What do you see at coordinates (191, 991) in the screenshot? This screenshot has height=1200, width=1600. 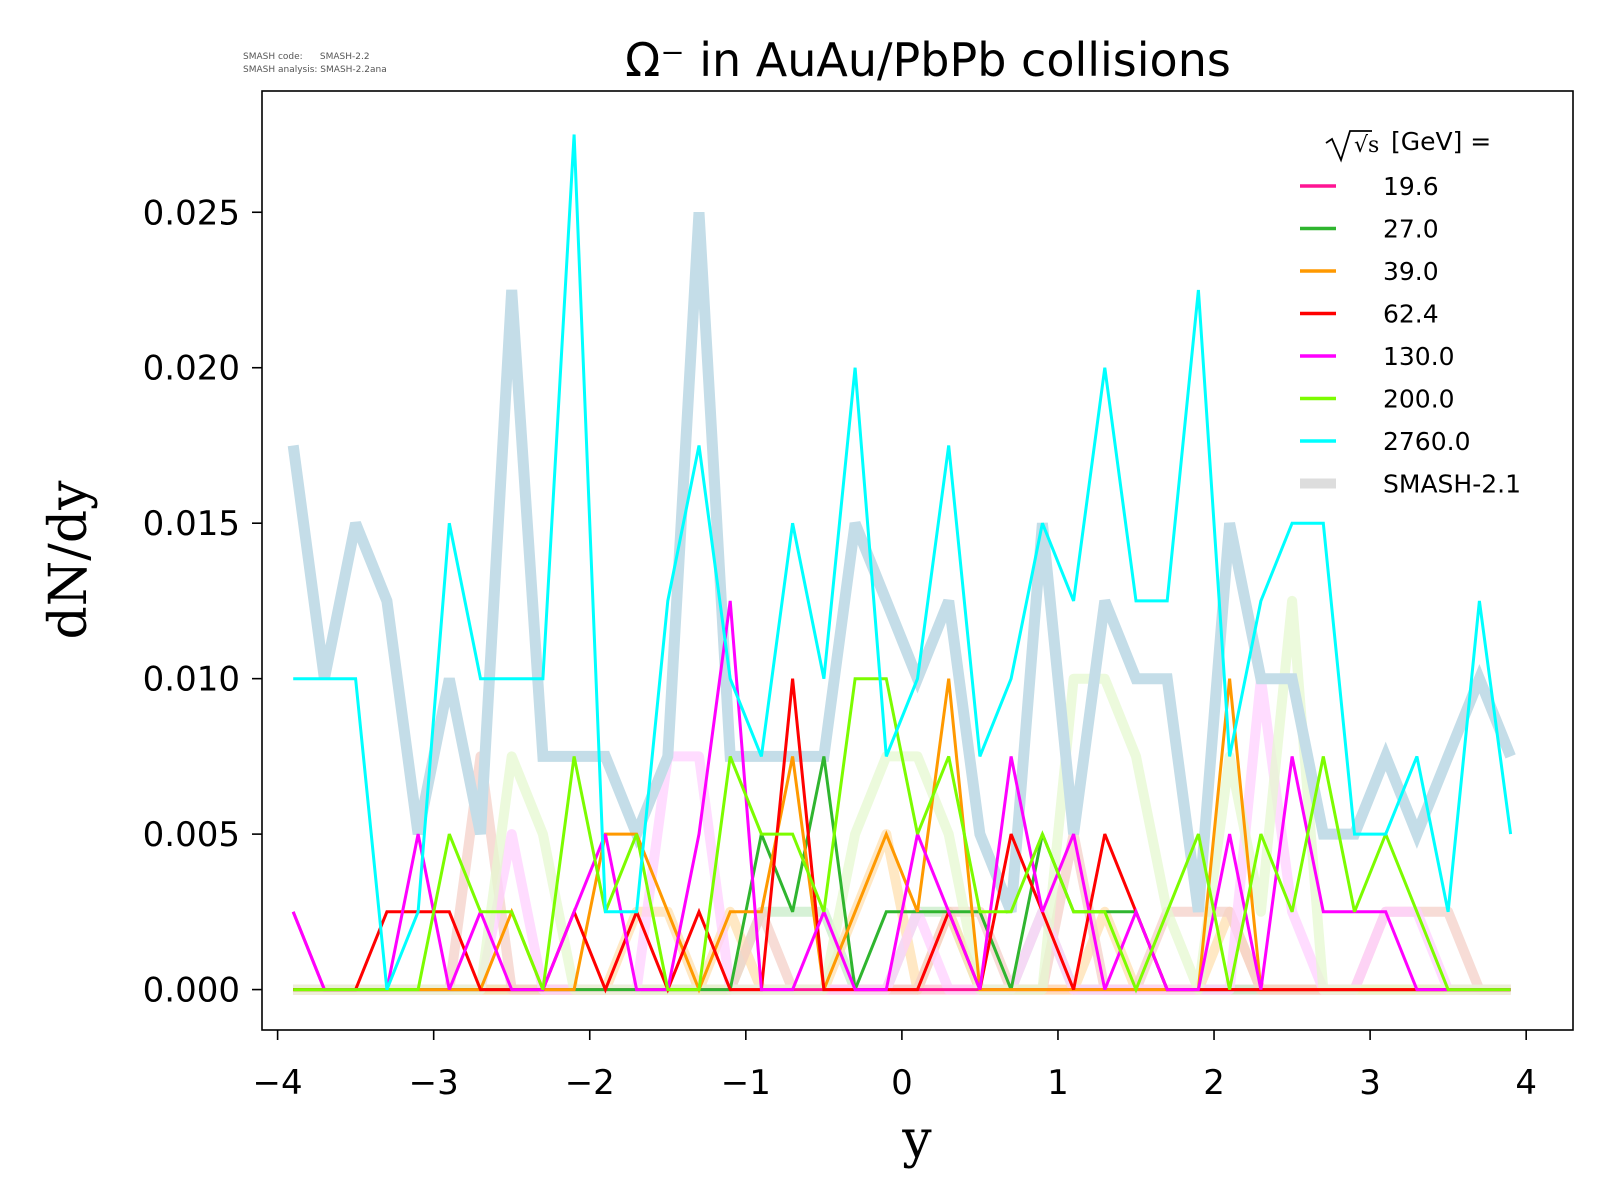 I see `y-tick-label: 0.000` at bounding box center [191, 991].